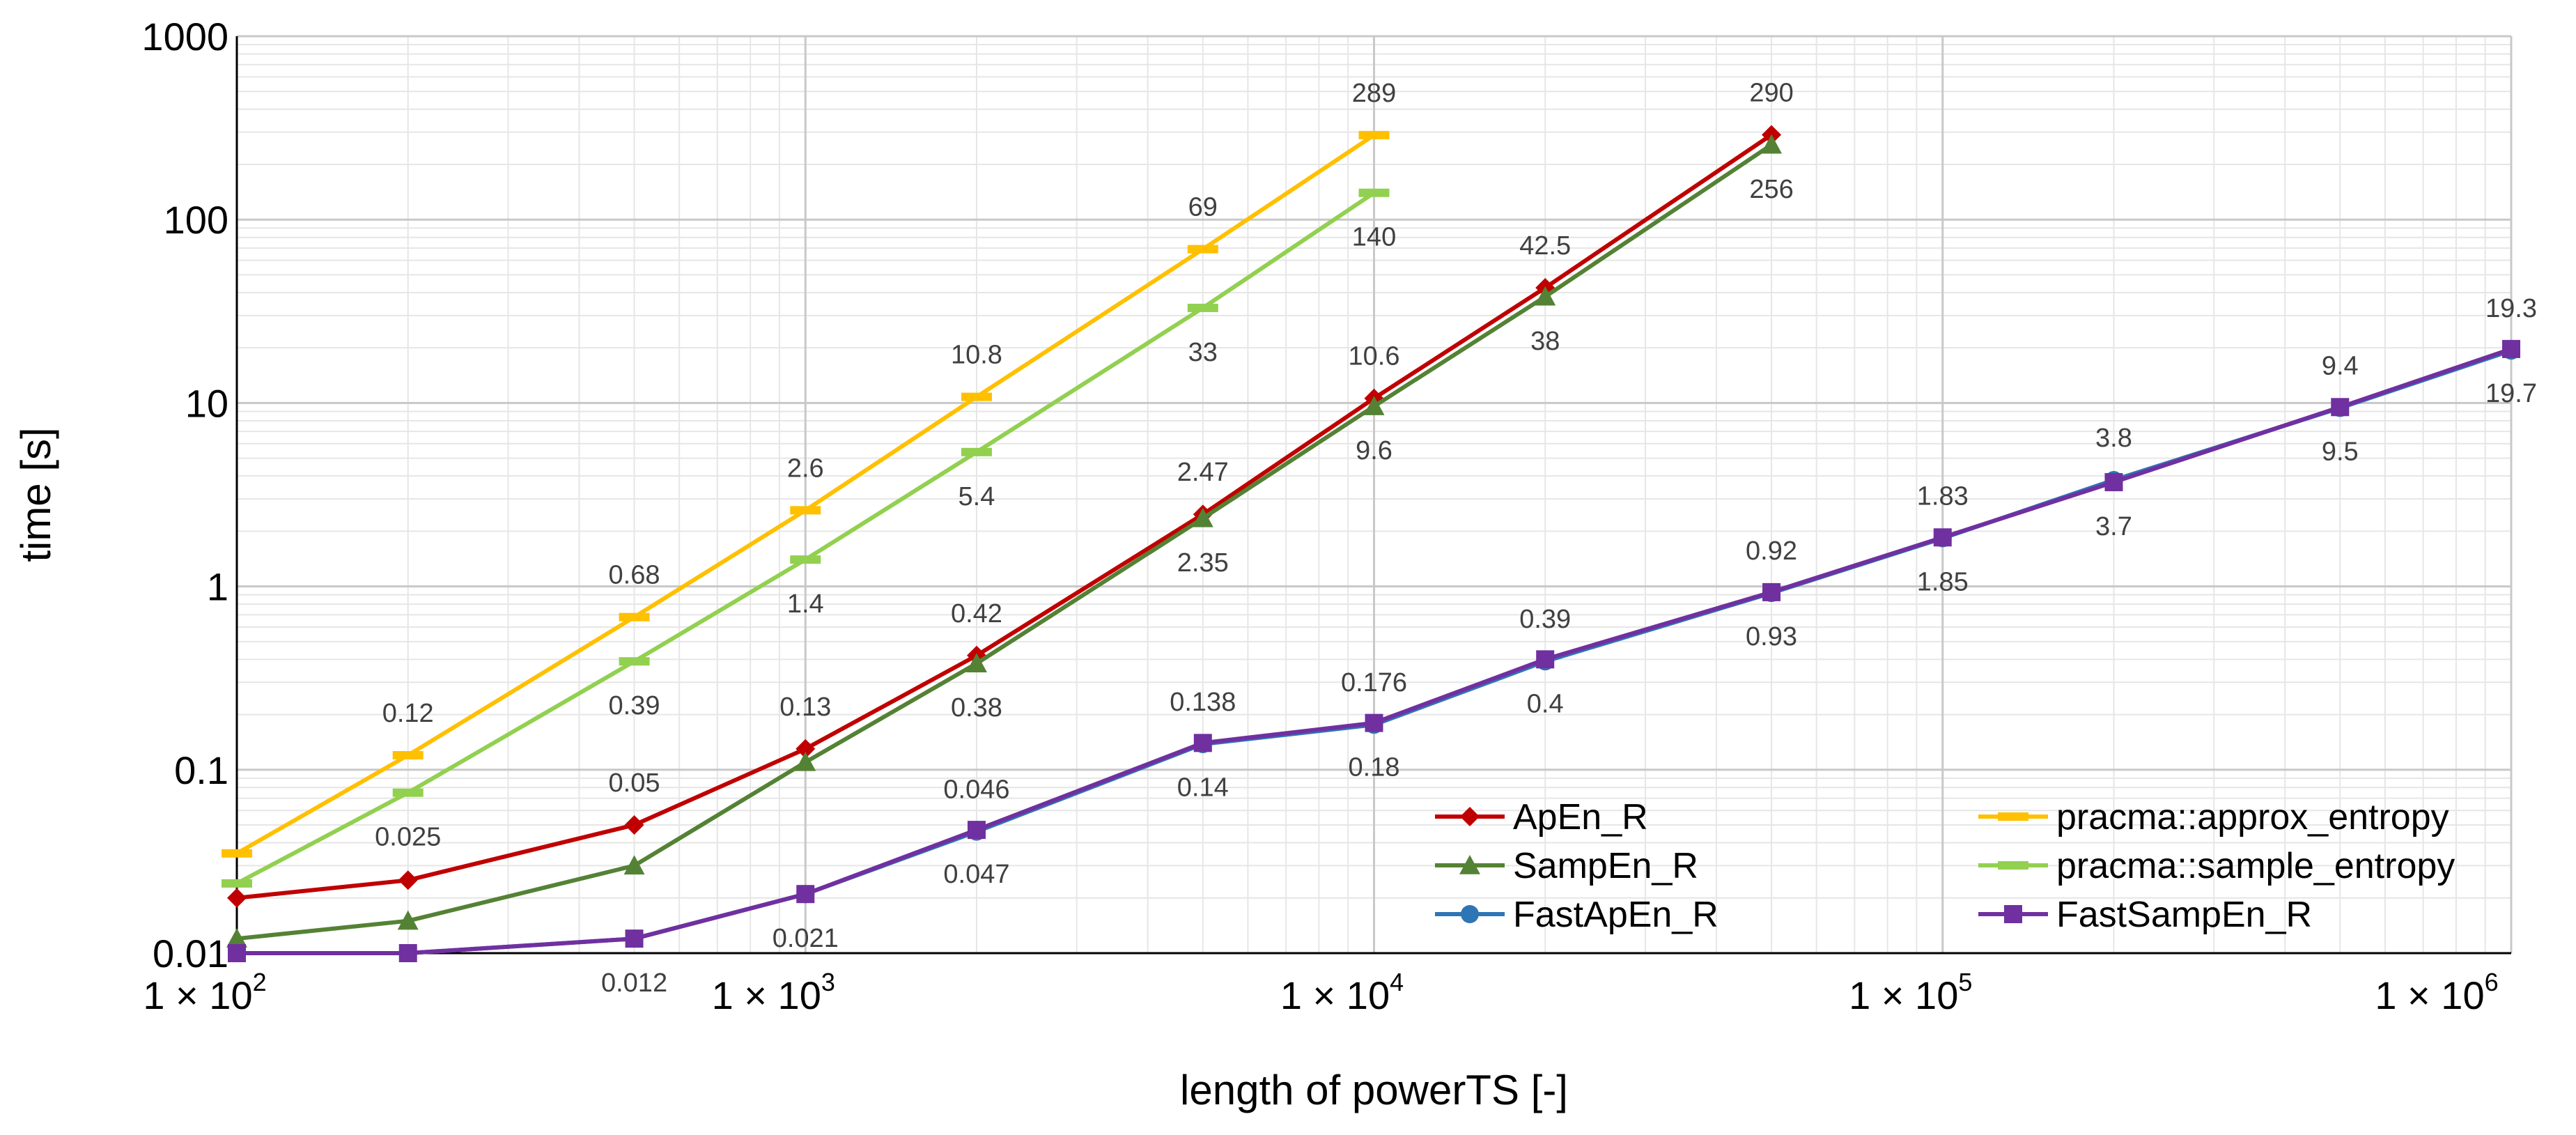 This screenshot has width=2576, height=1135. What do you see at coordinates (2511, 308) in the screenshot?
I see `data-label: 19.3` at bounding box center [2511, 308].